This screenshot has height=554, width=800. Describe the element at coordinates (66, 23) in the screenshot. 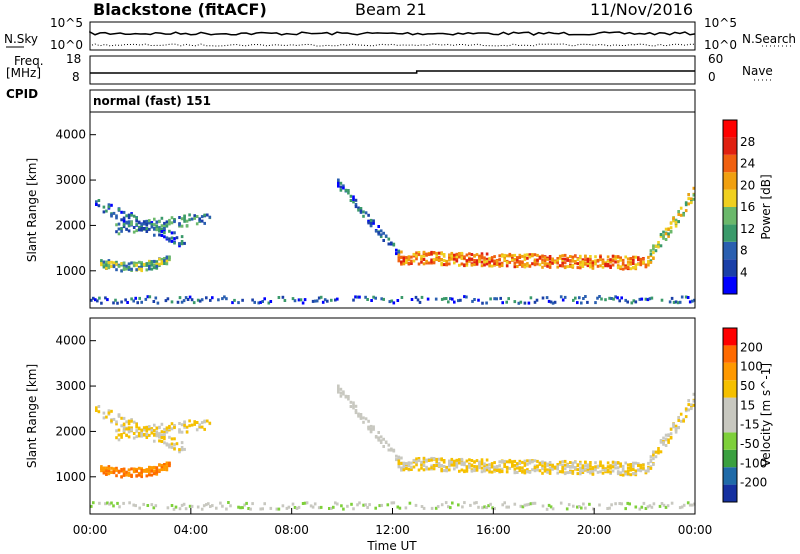

I see `sky-hi-label: 10^5` at that location.